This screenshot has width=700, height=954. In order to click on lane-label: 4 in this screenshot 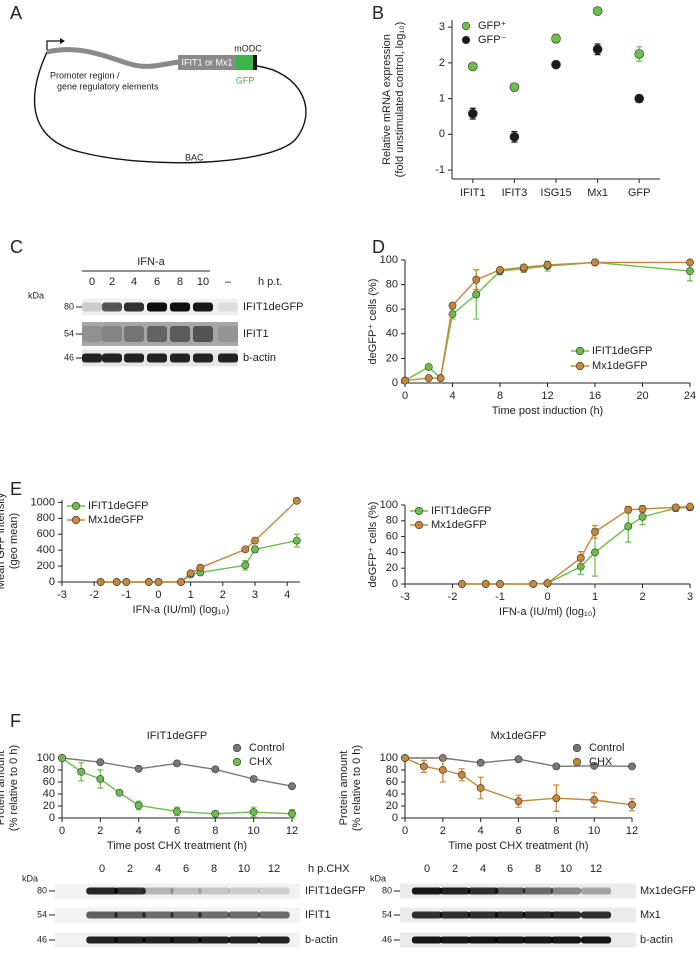, I will do `click(158, 869)`.